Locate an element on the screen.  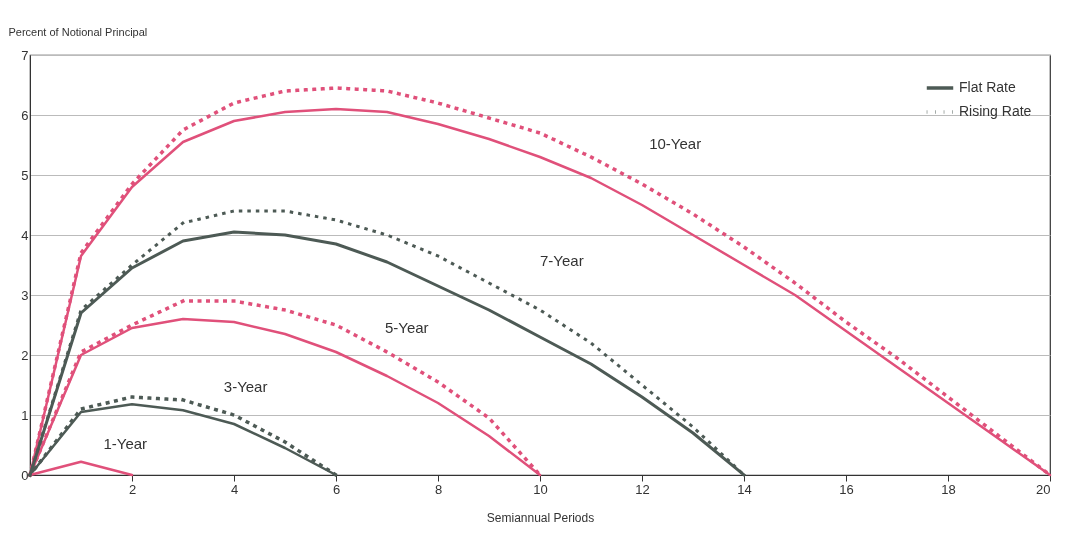
y-tick-label: 0 is located at coordinates (25, 475).